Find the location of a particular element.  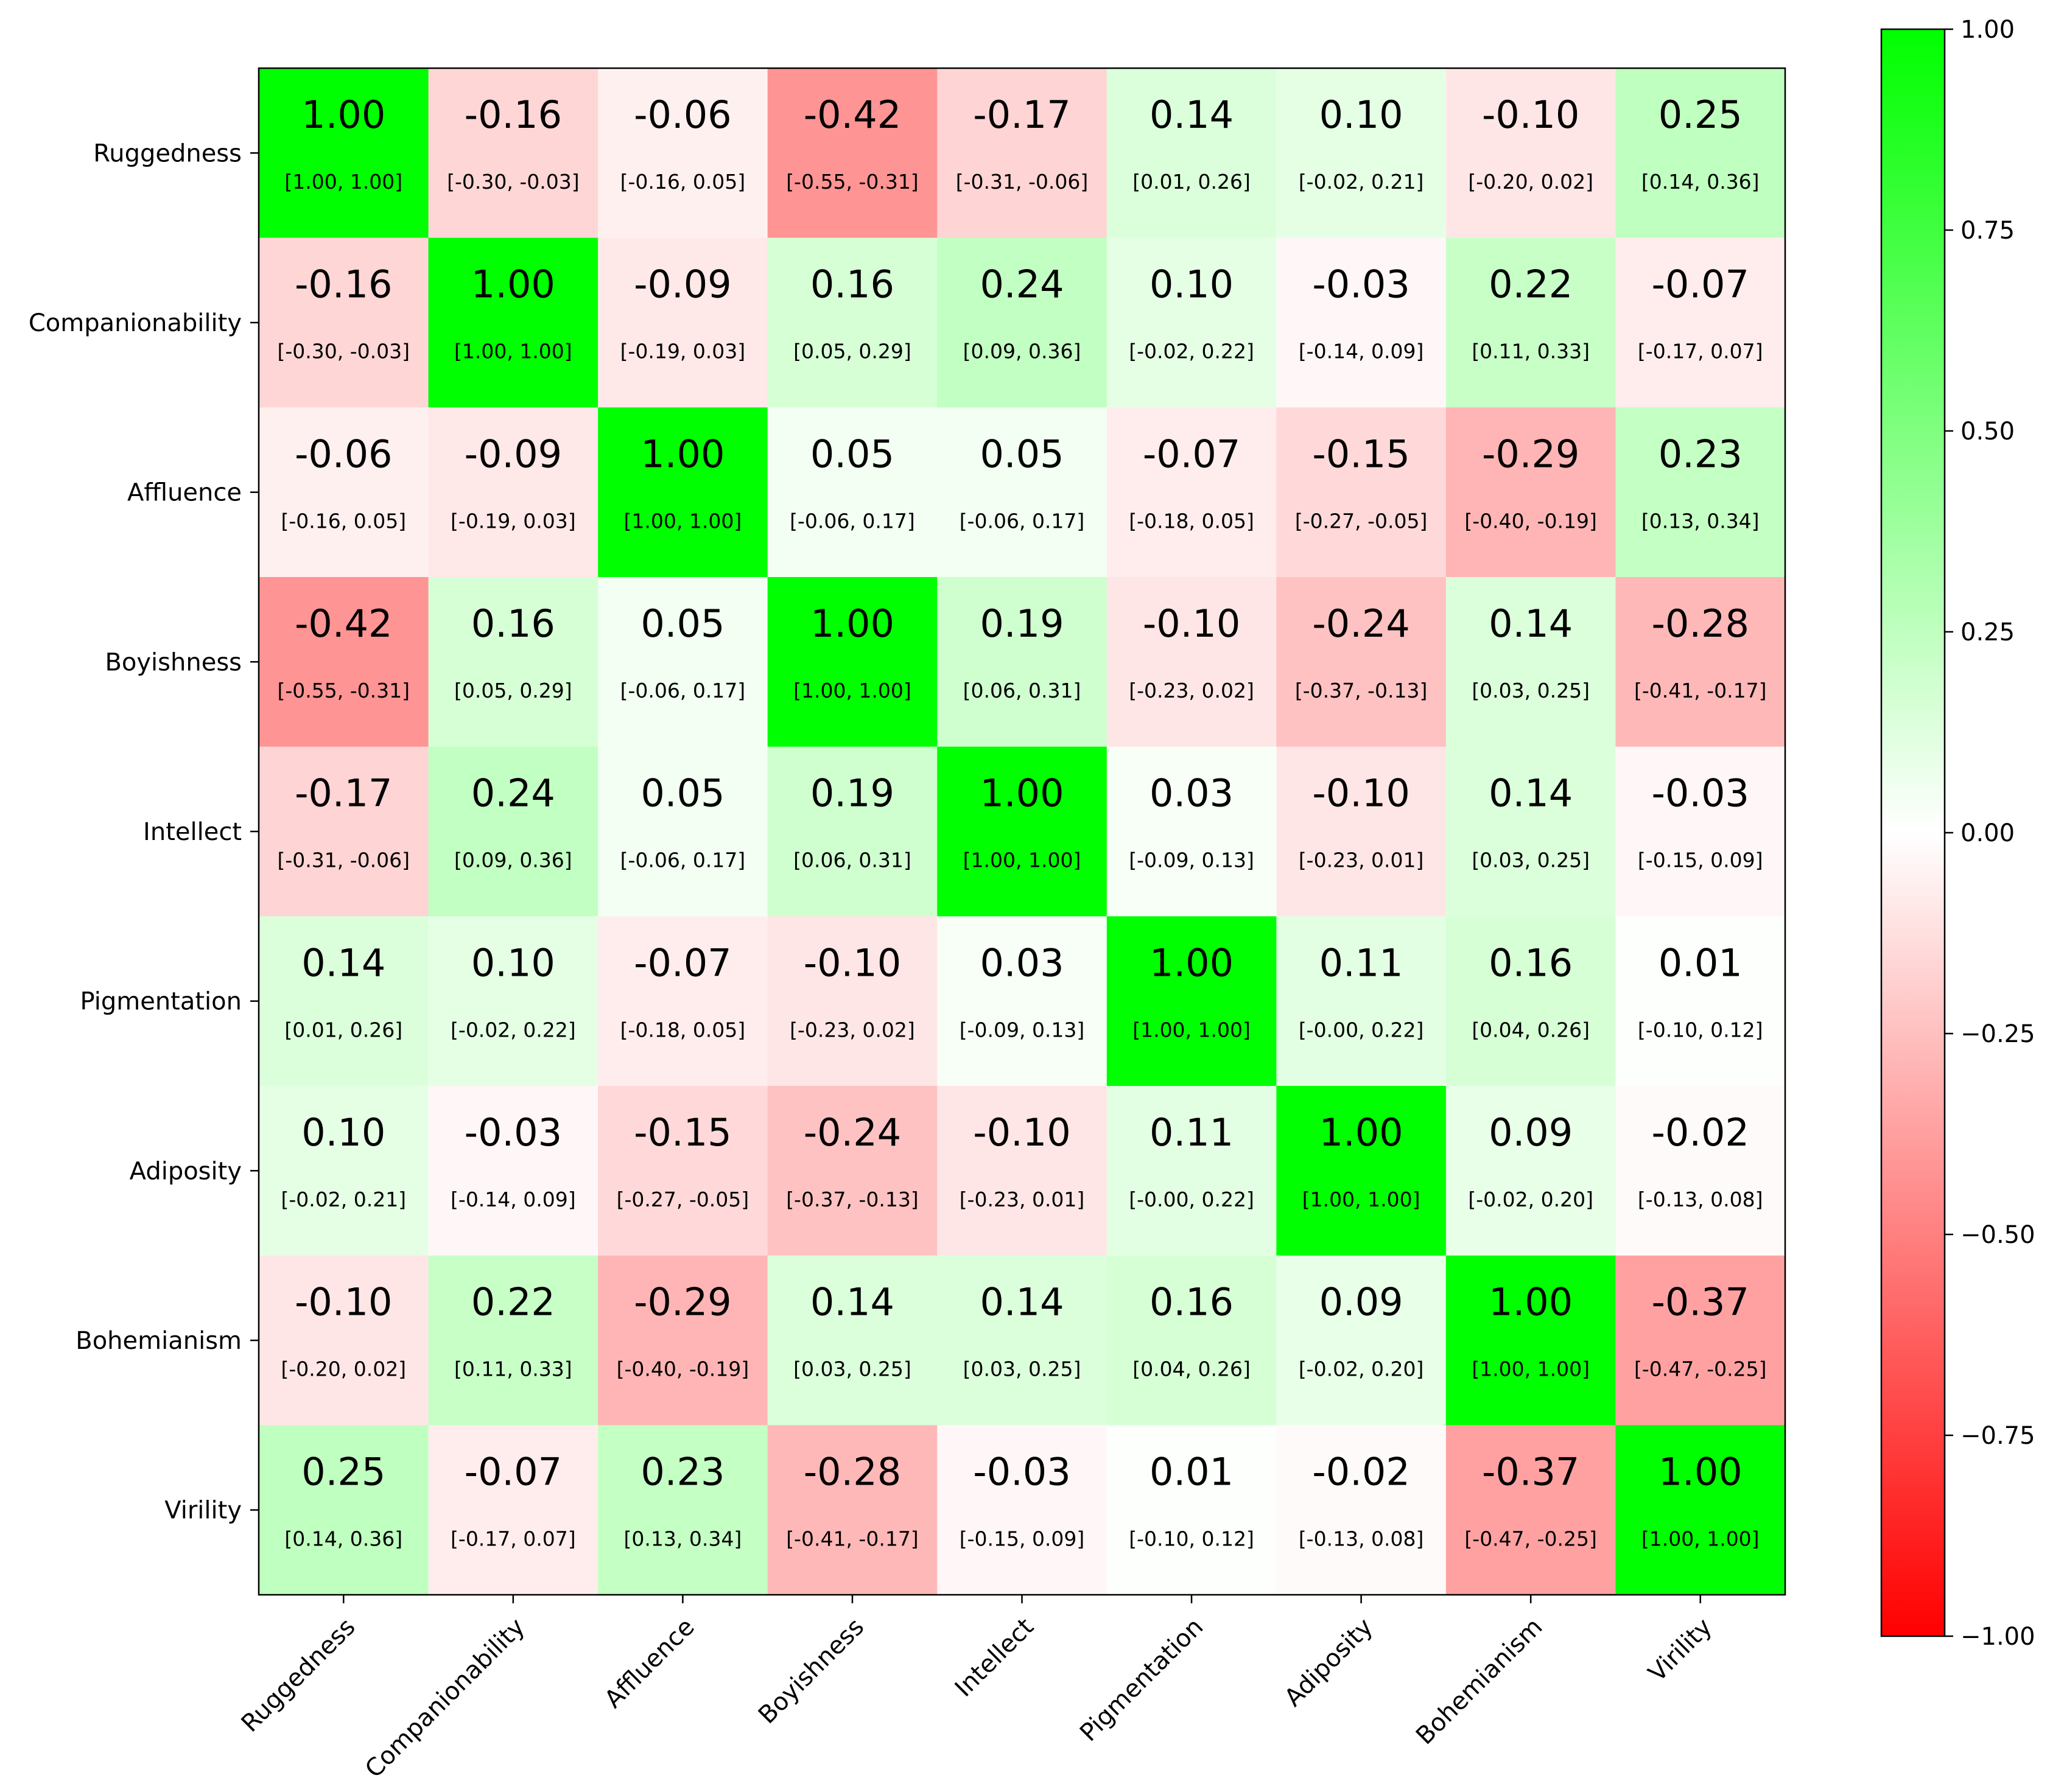

cell-interval-label: [-0.55, -0.31] is located at coordinates (344, 690).